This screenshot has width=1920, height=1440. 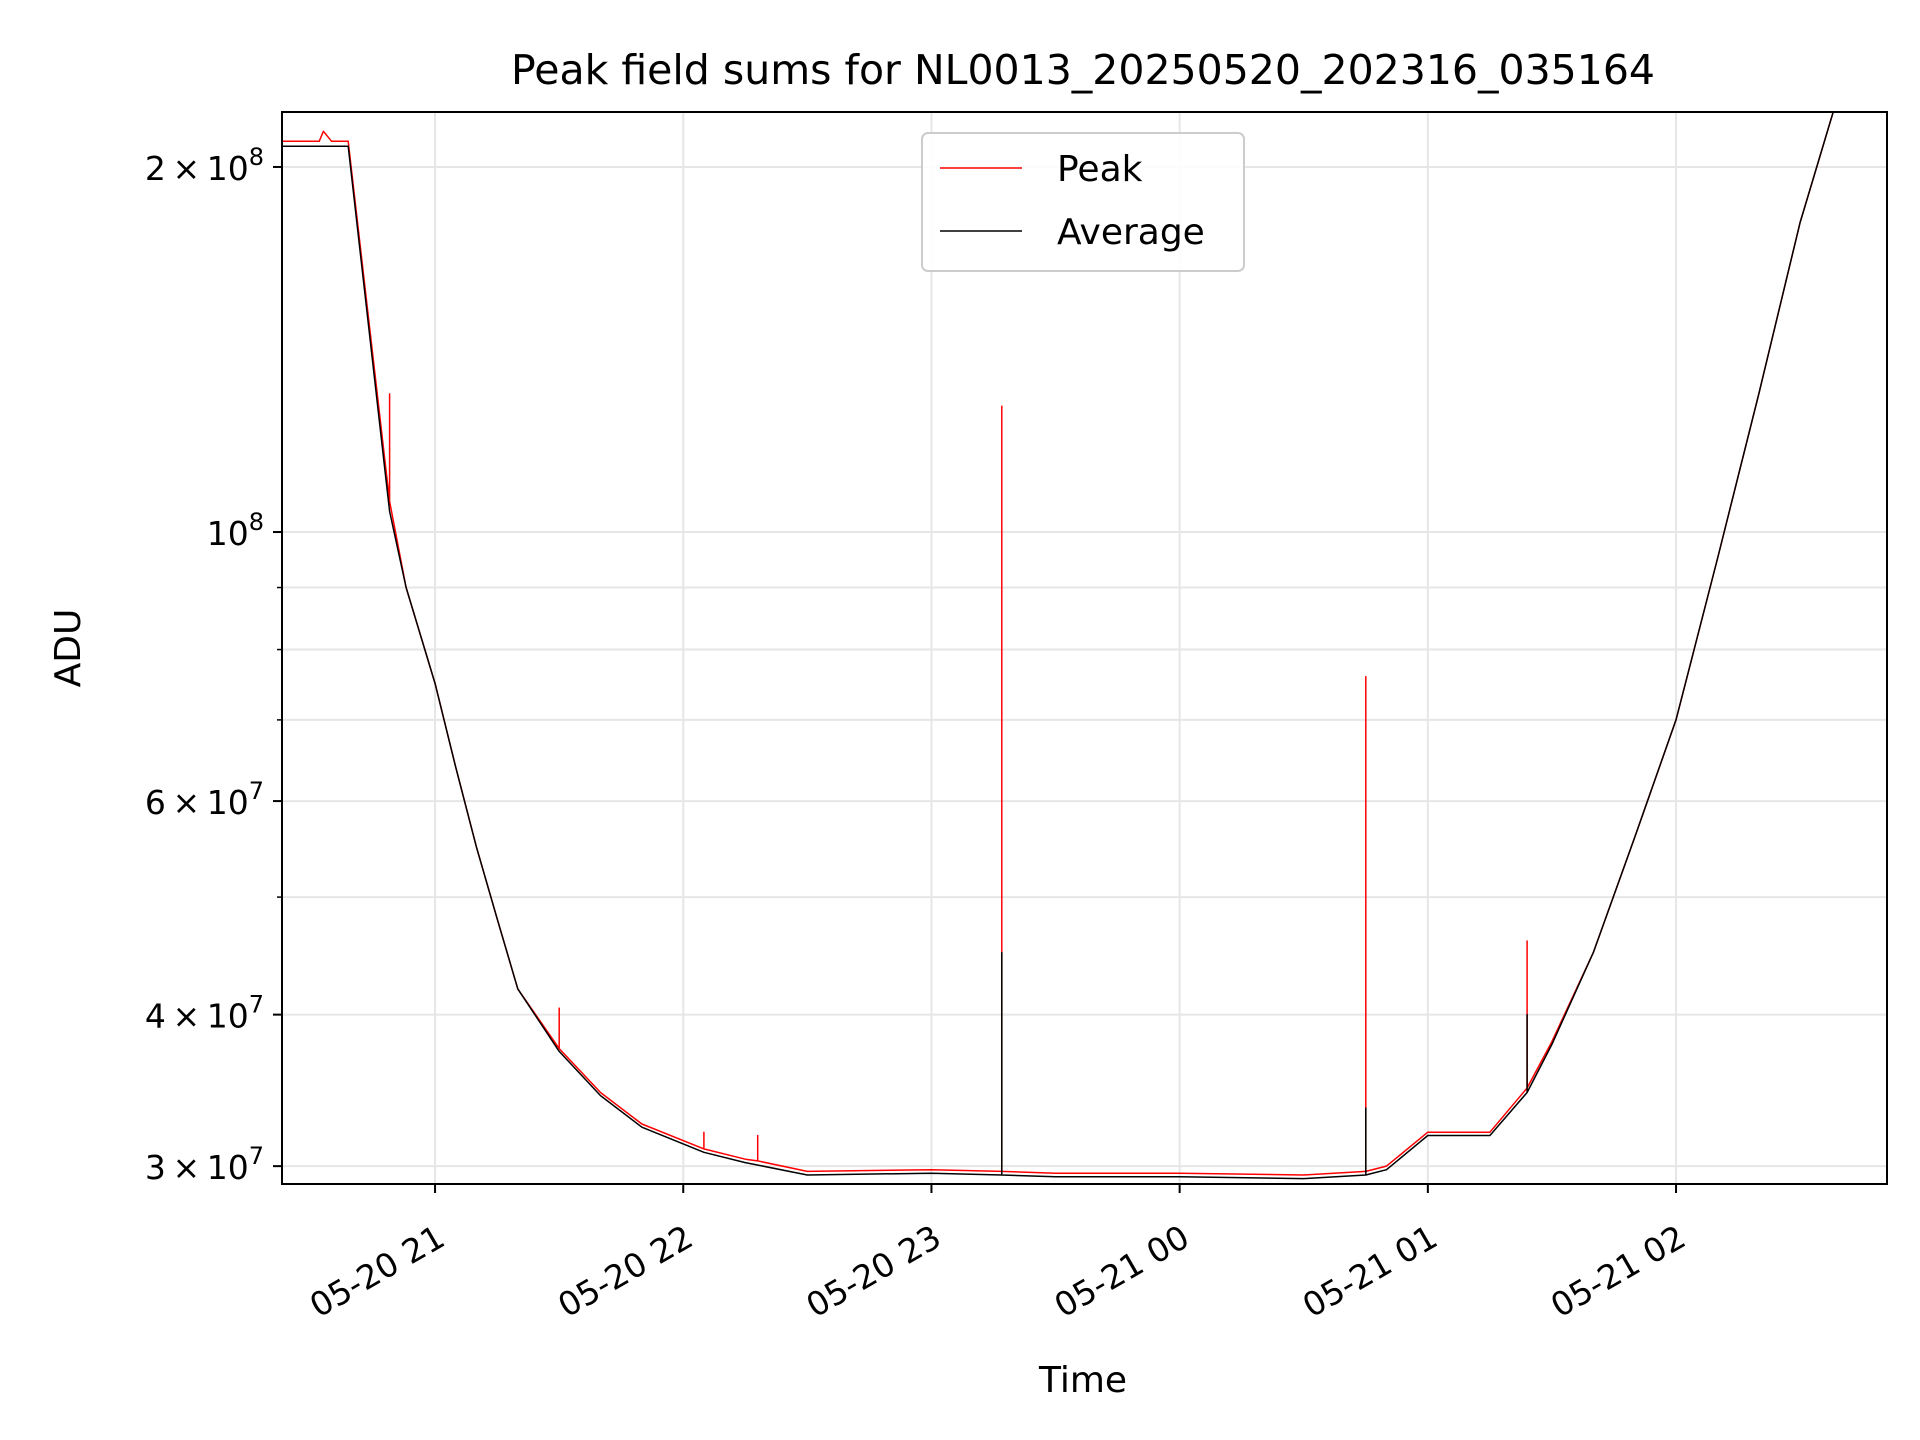 I want to click on y-tick-label: 3 × 10⁷, so click(x=204, y=1164).